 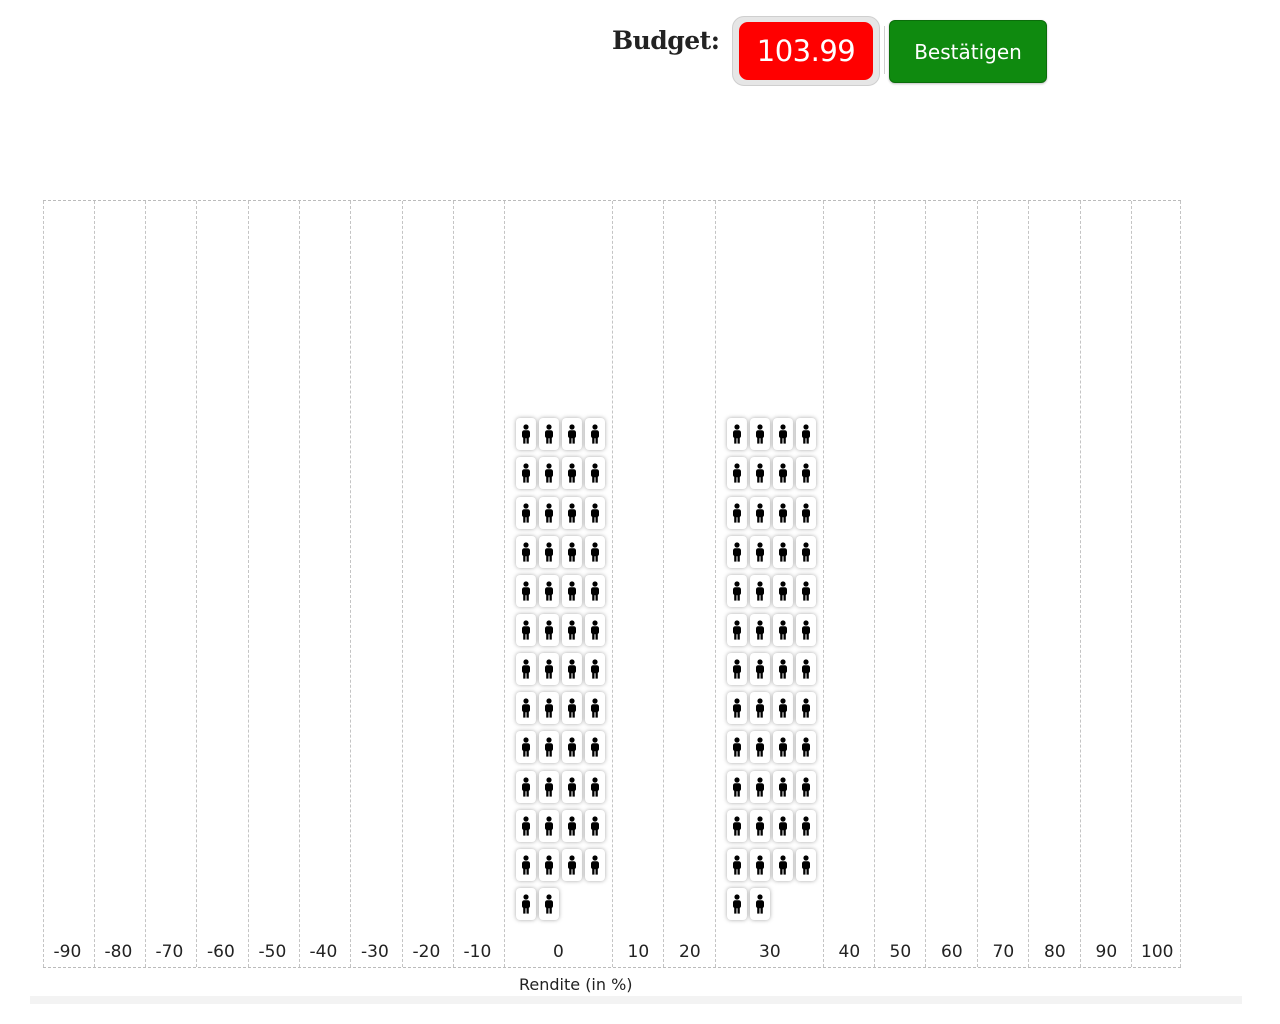 What do you see at coordinates (427, 584) in the screenshot?
I see `chart-column--20` at bounding box center [427, 584].